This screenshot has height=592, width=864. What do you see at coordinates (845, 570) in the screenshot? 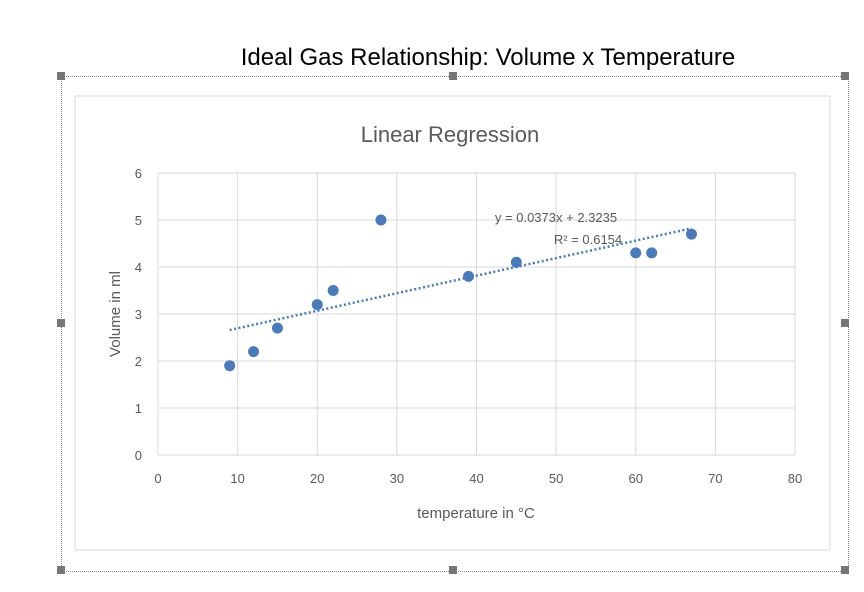
I see `resize-handle-br` at bounding box center [845, 570].